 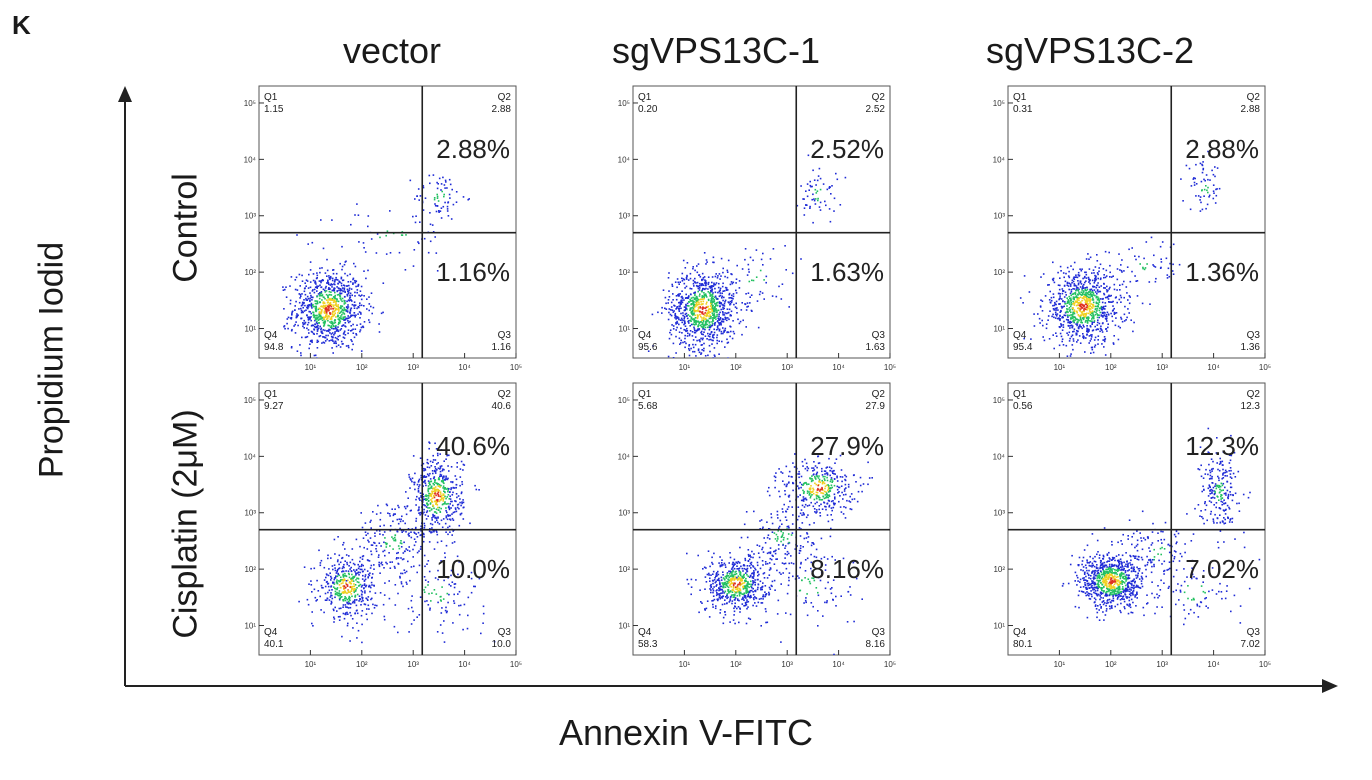 What do you see at coordinates (686, 732) in the screenshot?
I see `x-axis-title: Annexin V-FITC` at bounding box center [686, 732].